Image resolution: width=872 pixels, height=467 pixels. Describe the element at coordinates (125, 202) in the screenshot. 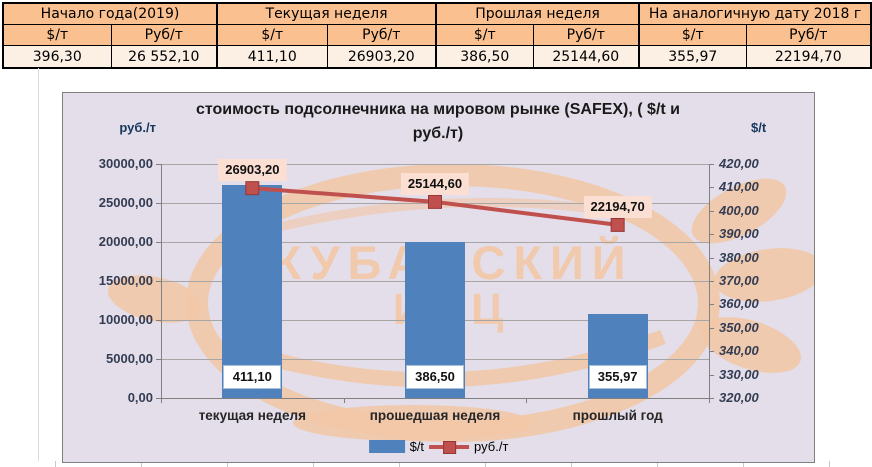

I see `left-axis-tick-label: 25000,00` at that location.